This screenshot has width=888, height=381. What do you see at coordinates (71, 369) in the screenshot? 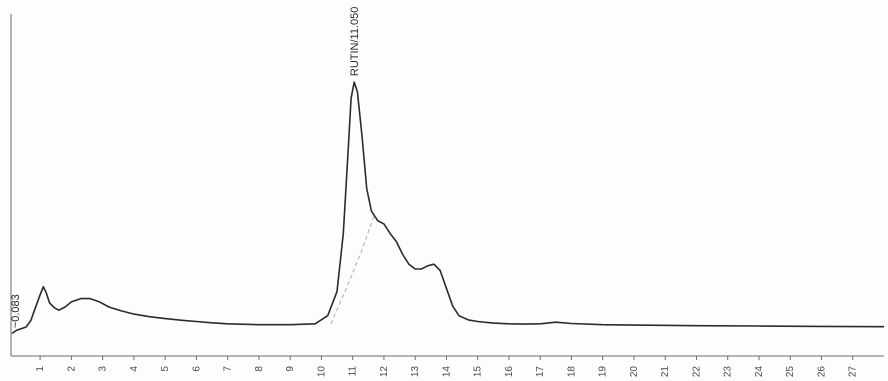
I see `x-tick-label: 2` at bounding box center [71, 369].